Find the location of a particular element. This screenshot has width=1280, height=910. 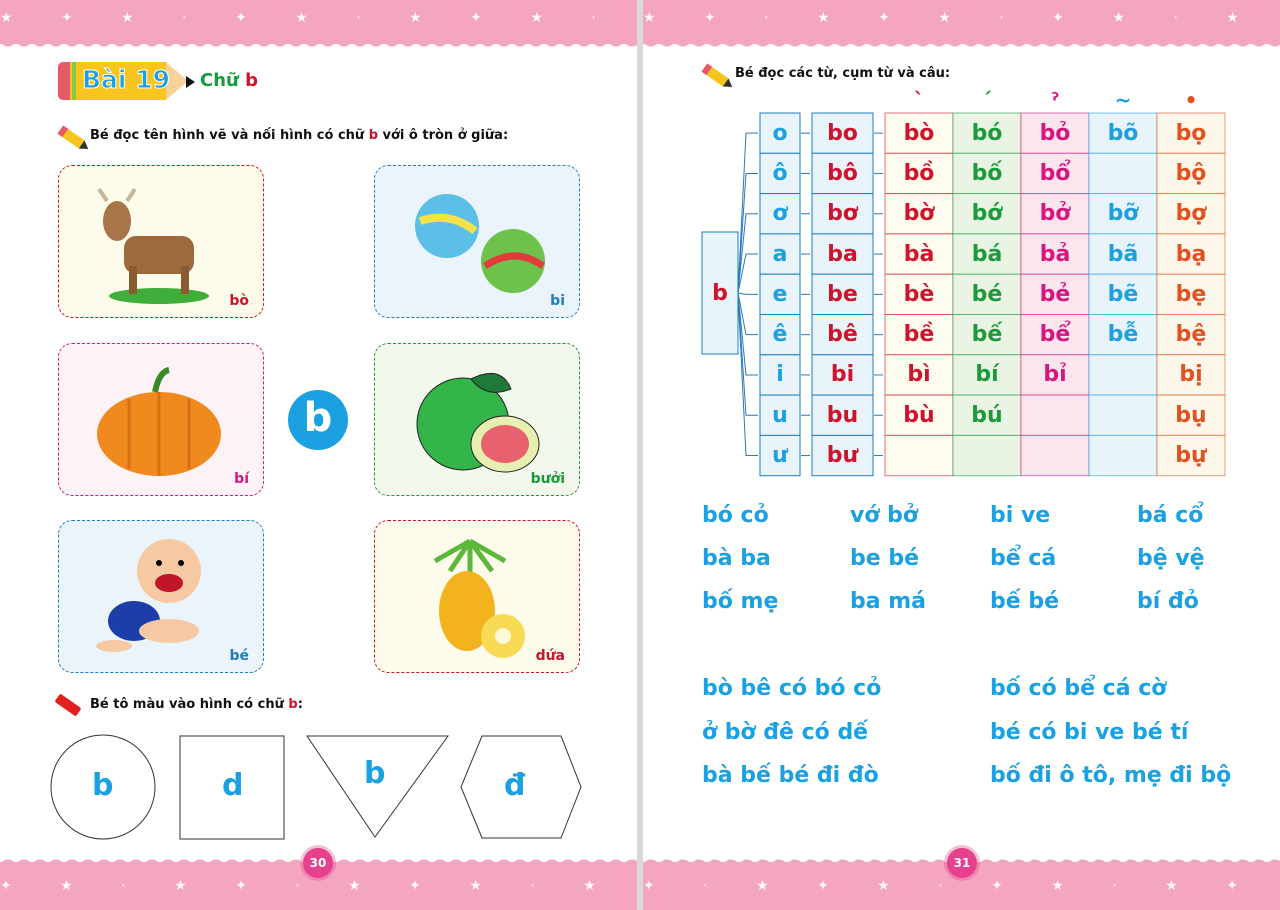

word-phrase: bá cổ is located at coordinates (1170, 515).